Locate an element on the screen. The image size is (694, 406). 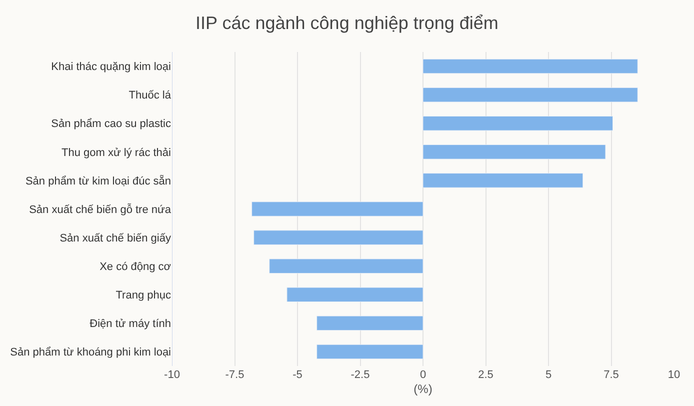
y-tick-label: Điện tử máy tính is located at coordinates (130, 324).